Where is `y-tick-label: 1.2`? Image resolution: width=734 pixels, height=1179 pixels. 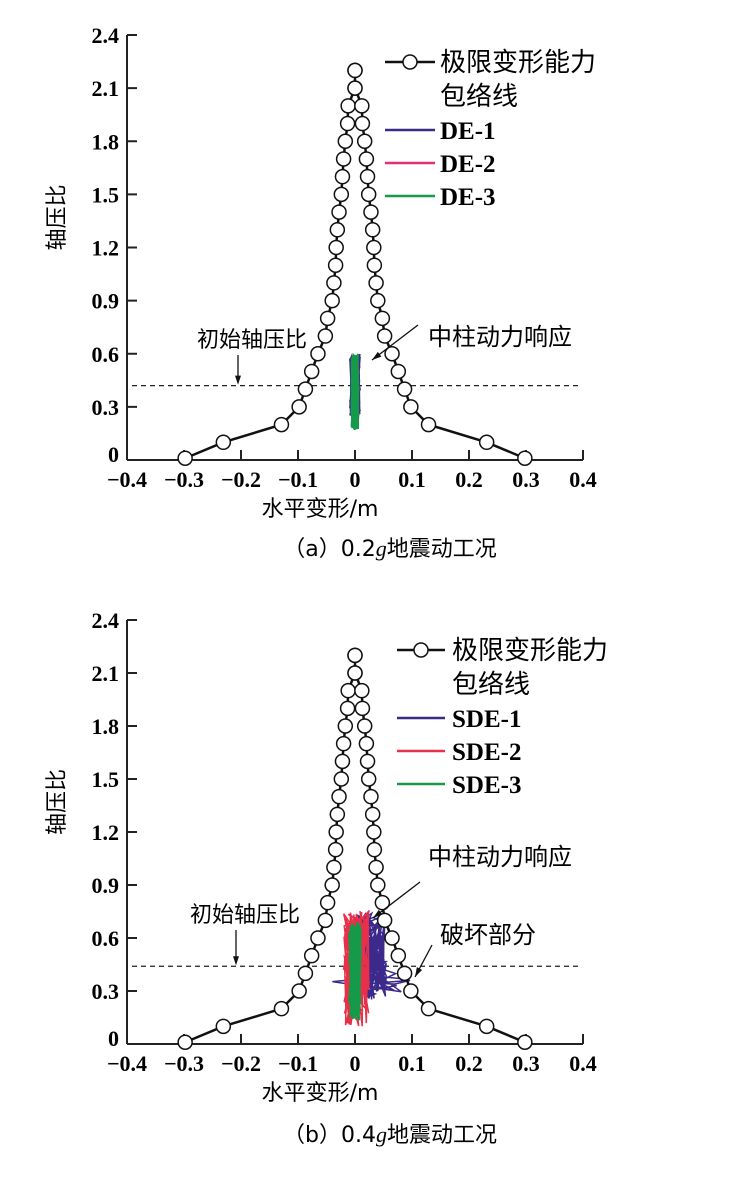
y-tick-label: 1.2 is located at coordinates (106, 248).